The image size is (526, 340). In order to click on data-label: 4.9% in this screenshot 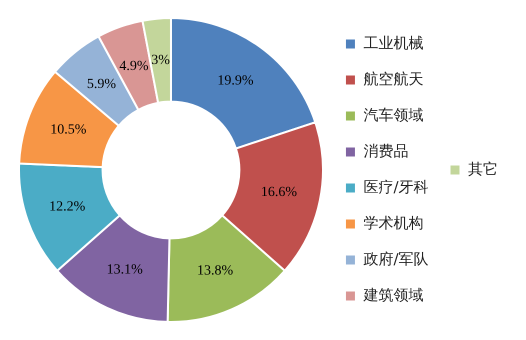, I will do `click(134, 66)`.